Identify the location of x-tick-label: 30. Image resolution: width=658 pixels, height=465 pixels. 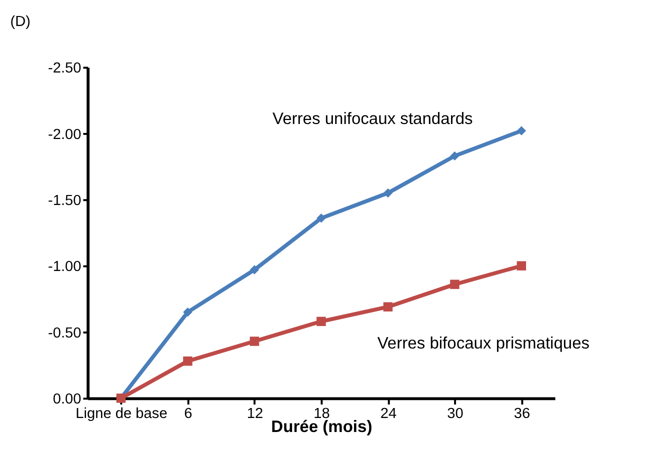
(455, 414).